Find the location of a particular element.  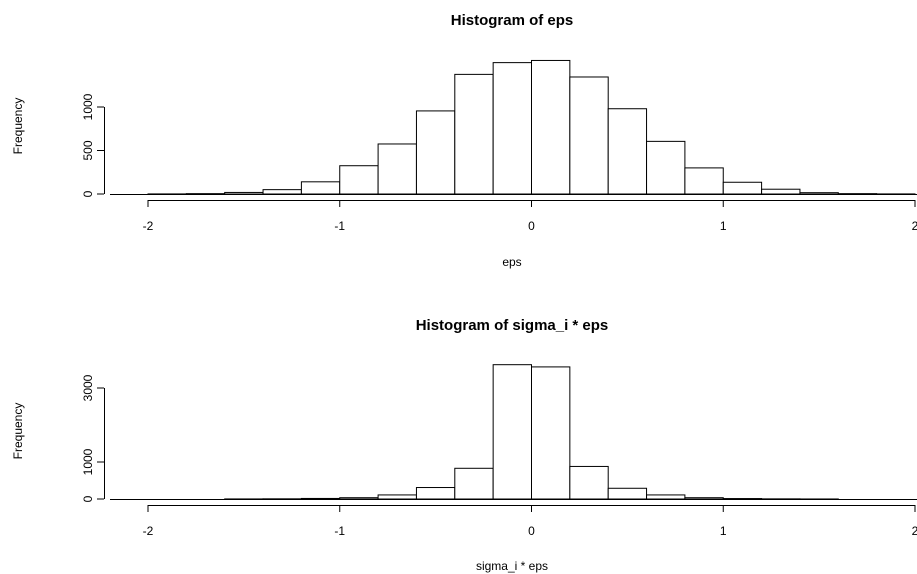

y-axis: 0 500 1000 is located at coordinates (93, 145).